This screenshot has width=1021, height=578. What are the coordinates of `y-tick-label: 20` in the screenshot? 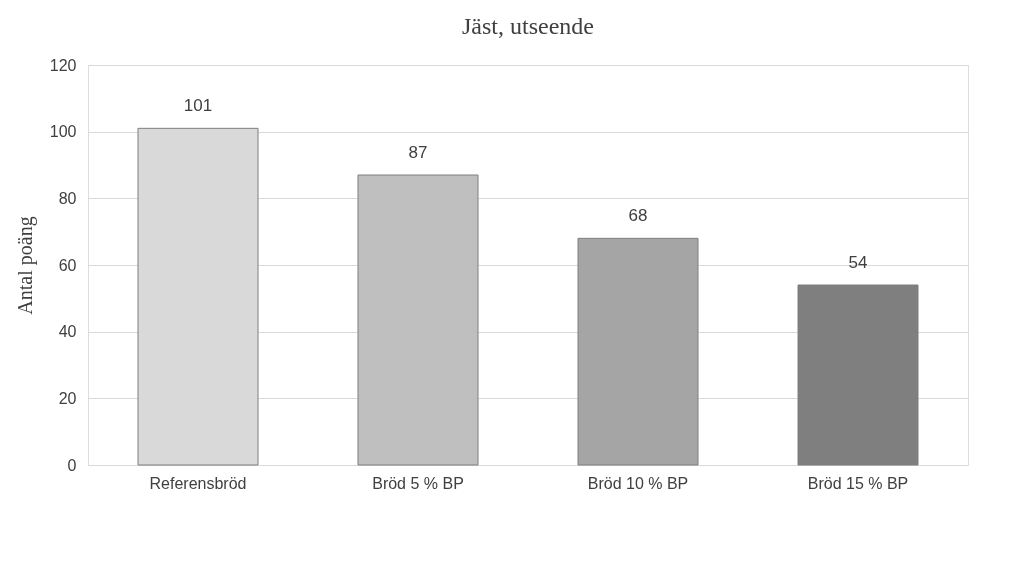 It's located at (67, 398).